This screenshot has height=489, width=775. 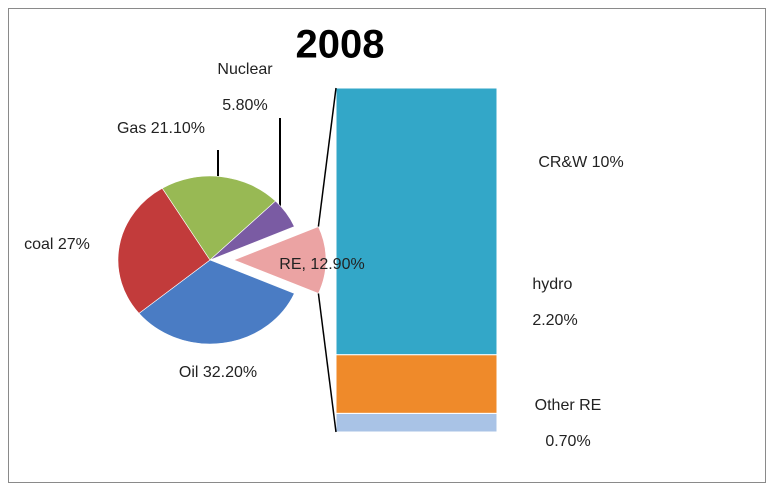 What do you see at coordinates (161, 128) in the screenshot?
I see `data-label: Gas 21.10%` at bounding box center [161, 128].